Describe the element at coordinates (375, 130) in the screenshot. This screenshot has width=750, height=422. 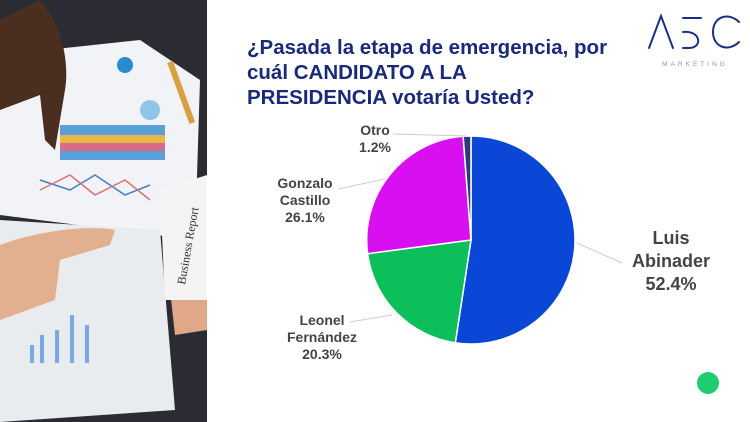
I see `svg-text: Otro` at that location.